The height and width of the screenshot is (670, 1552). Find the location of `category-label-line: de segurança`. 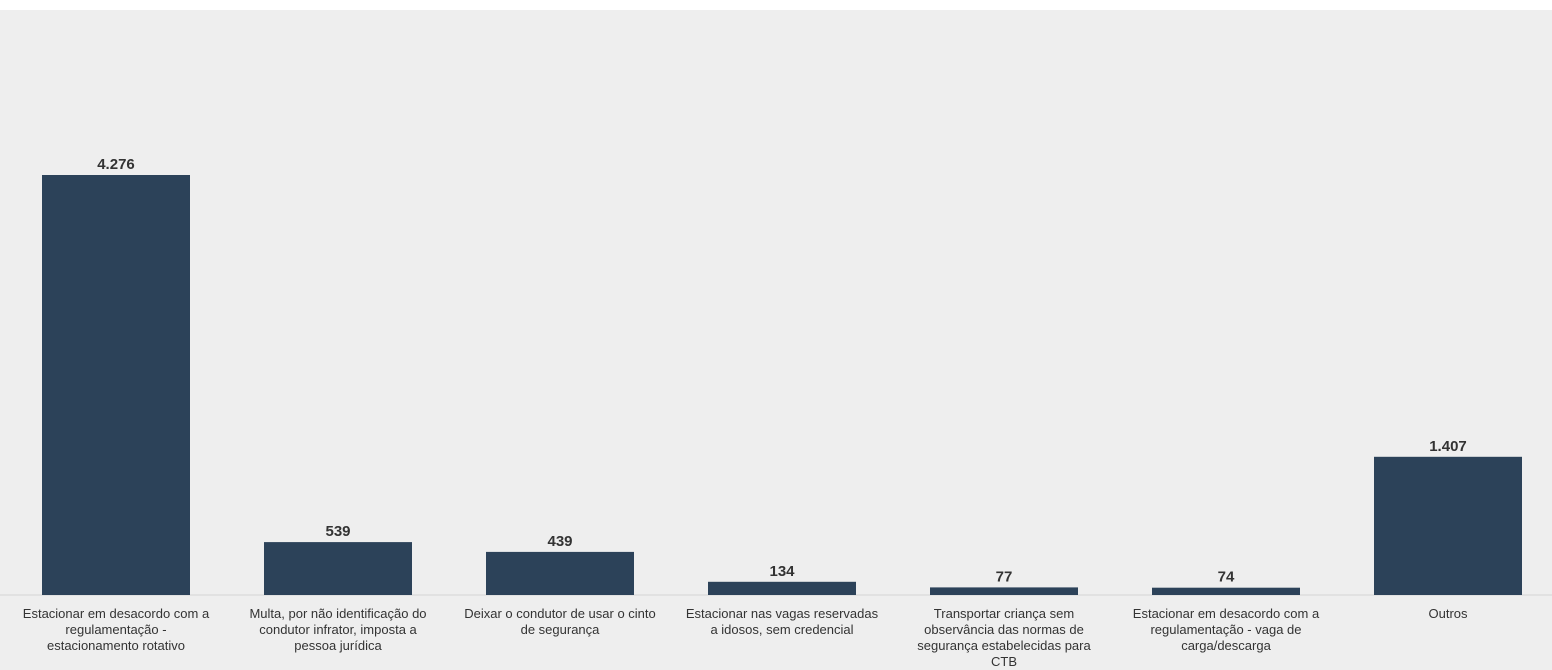

category-label-line: de segurança is located at coordinates (561, 629).